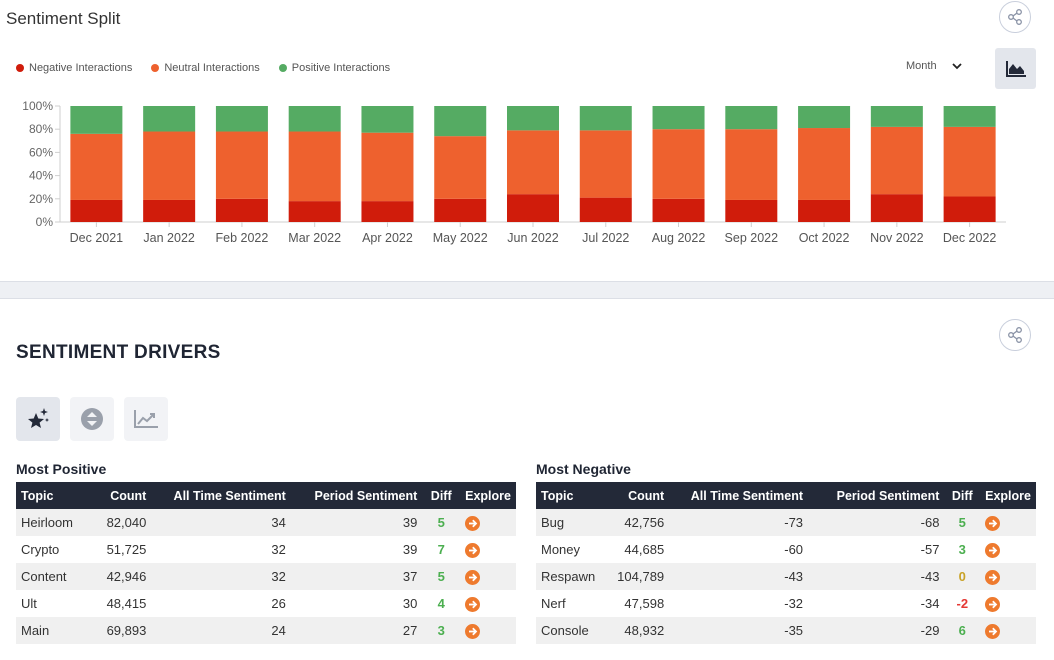 Image resolution: width=1054 pixels, height=660 pixels. I want to click on share-button, so click(1015, 17).